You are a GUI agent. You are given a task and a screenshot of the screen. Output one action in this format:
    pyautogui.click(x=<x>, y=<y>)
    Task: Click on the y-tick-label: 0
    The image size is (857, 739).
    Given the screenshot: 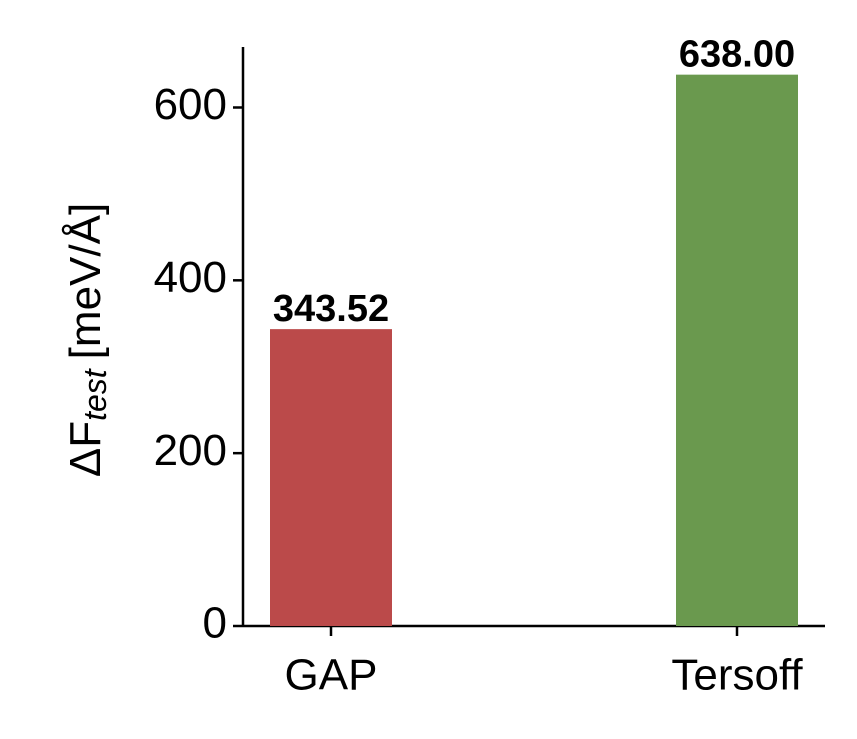 What is the action you would take?
    pyautogui.click(x=215, y=623)
    